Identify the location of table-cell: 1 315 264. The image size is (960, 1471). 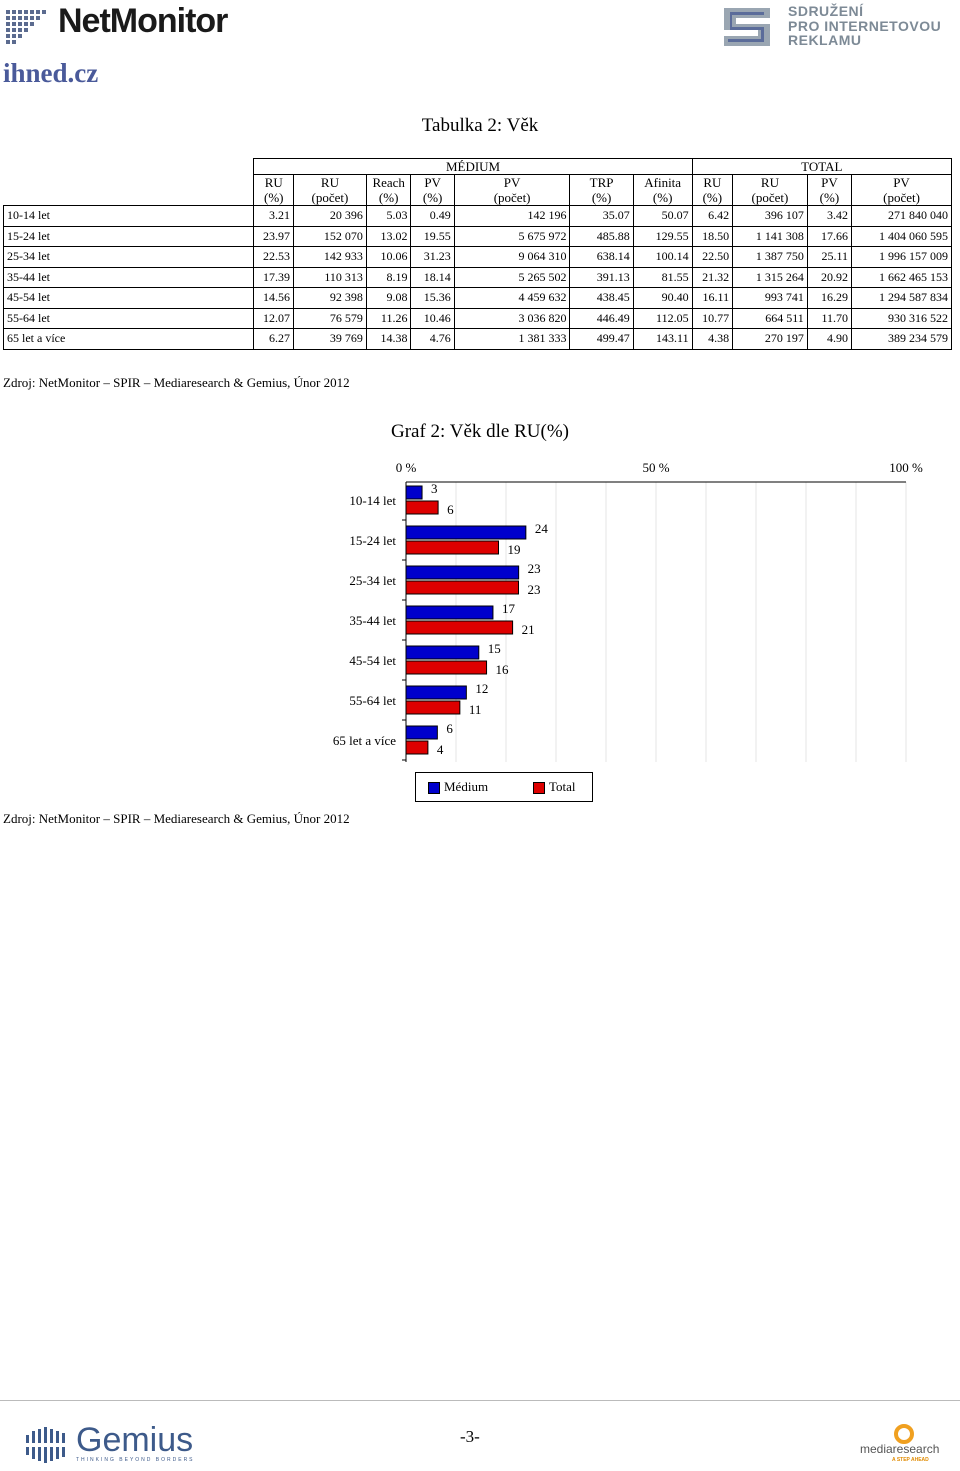
(770, 277).